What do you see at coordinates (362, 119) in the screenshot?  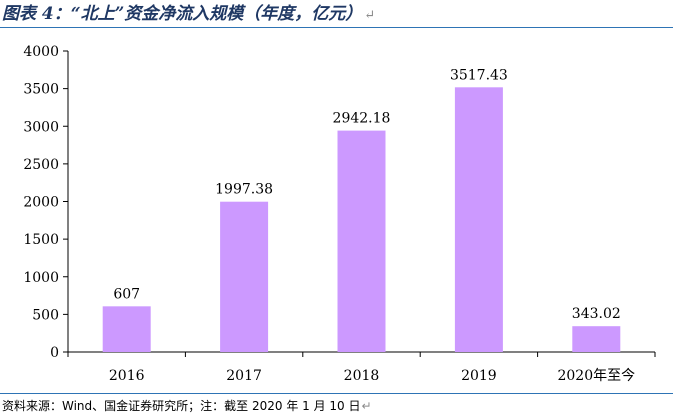 I see `data-label: 2942.18` at bounding box center [362, 119].